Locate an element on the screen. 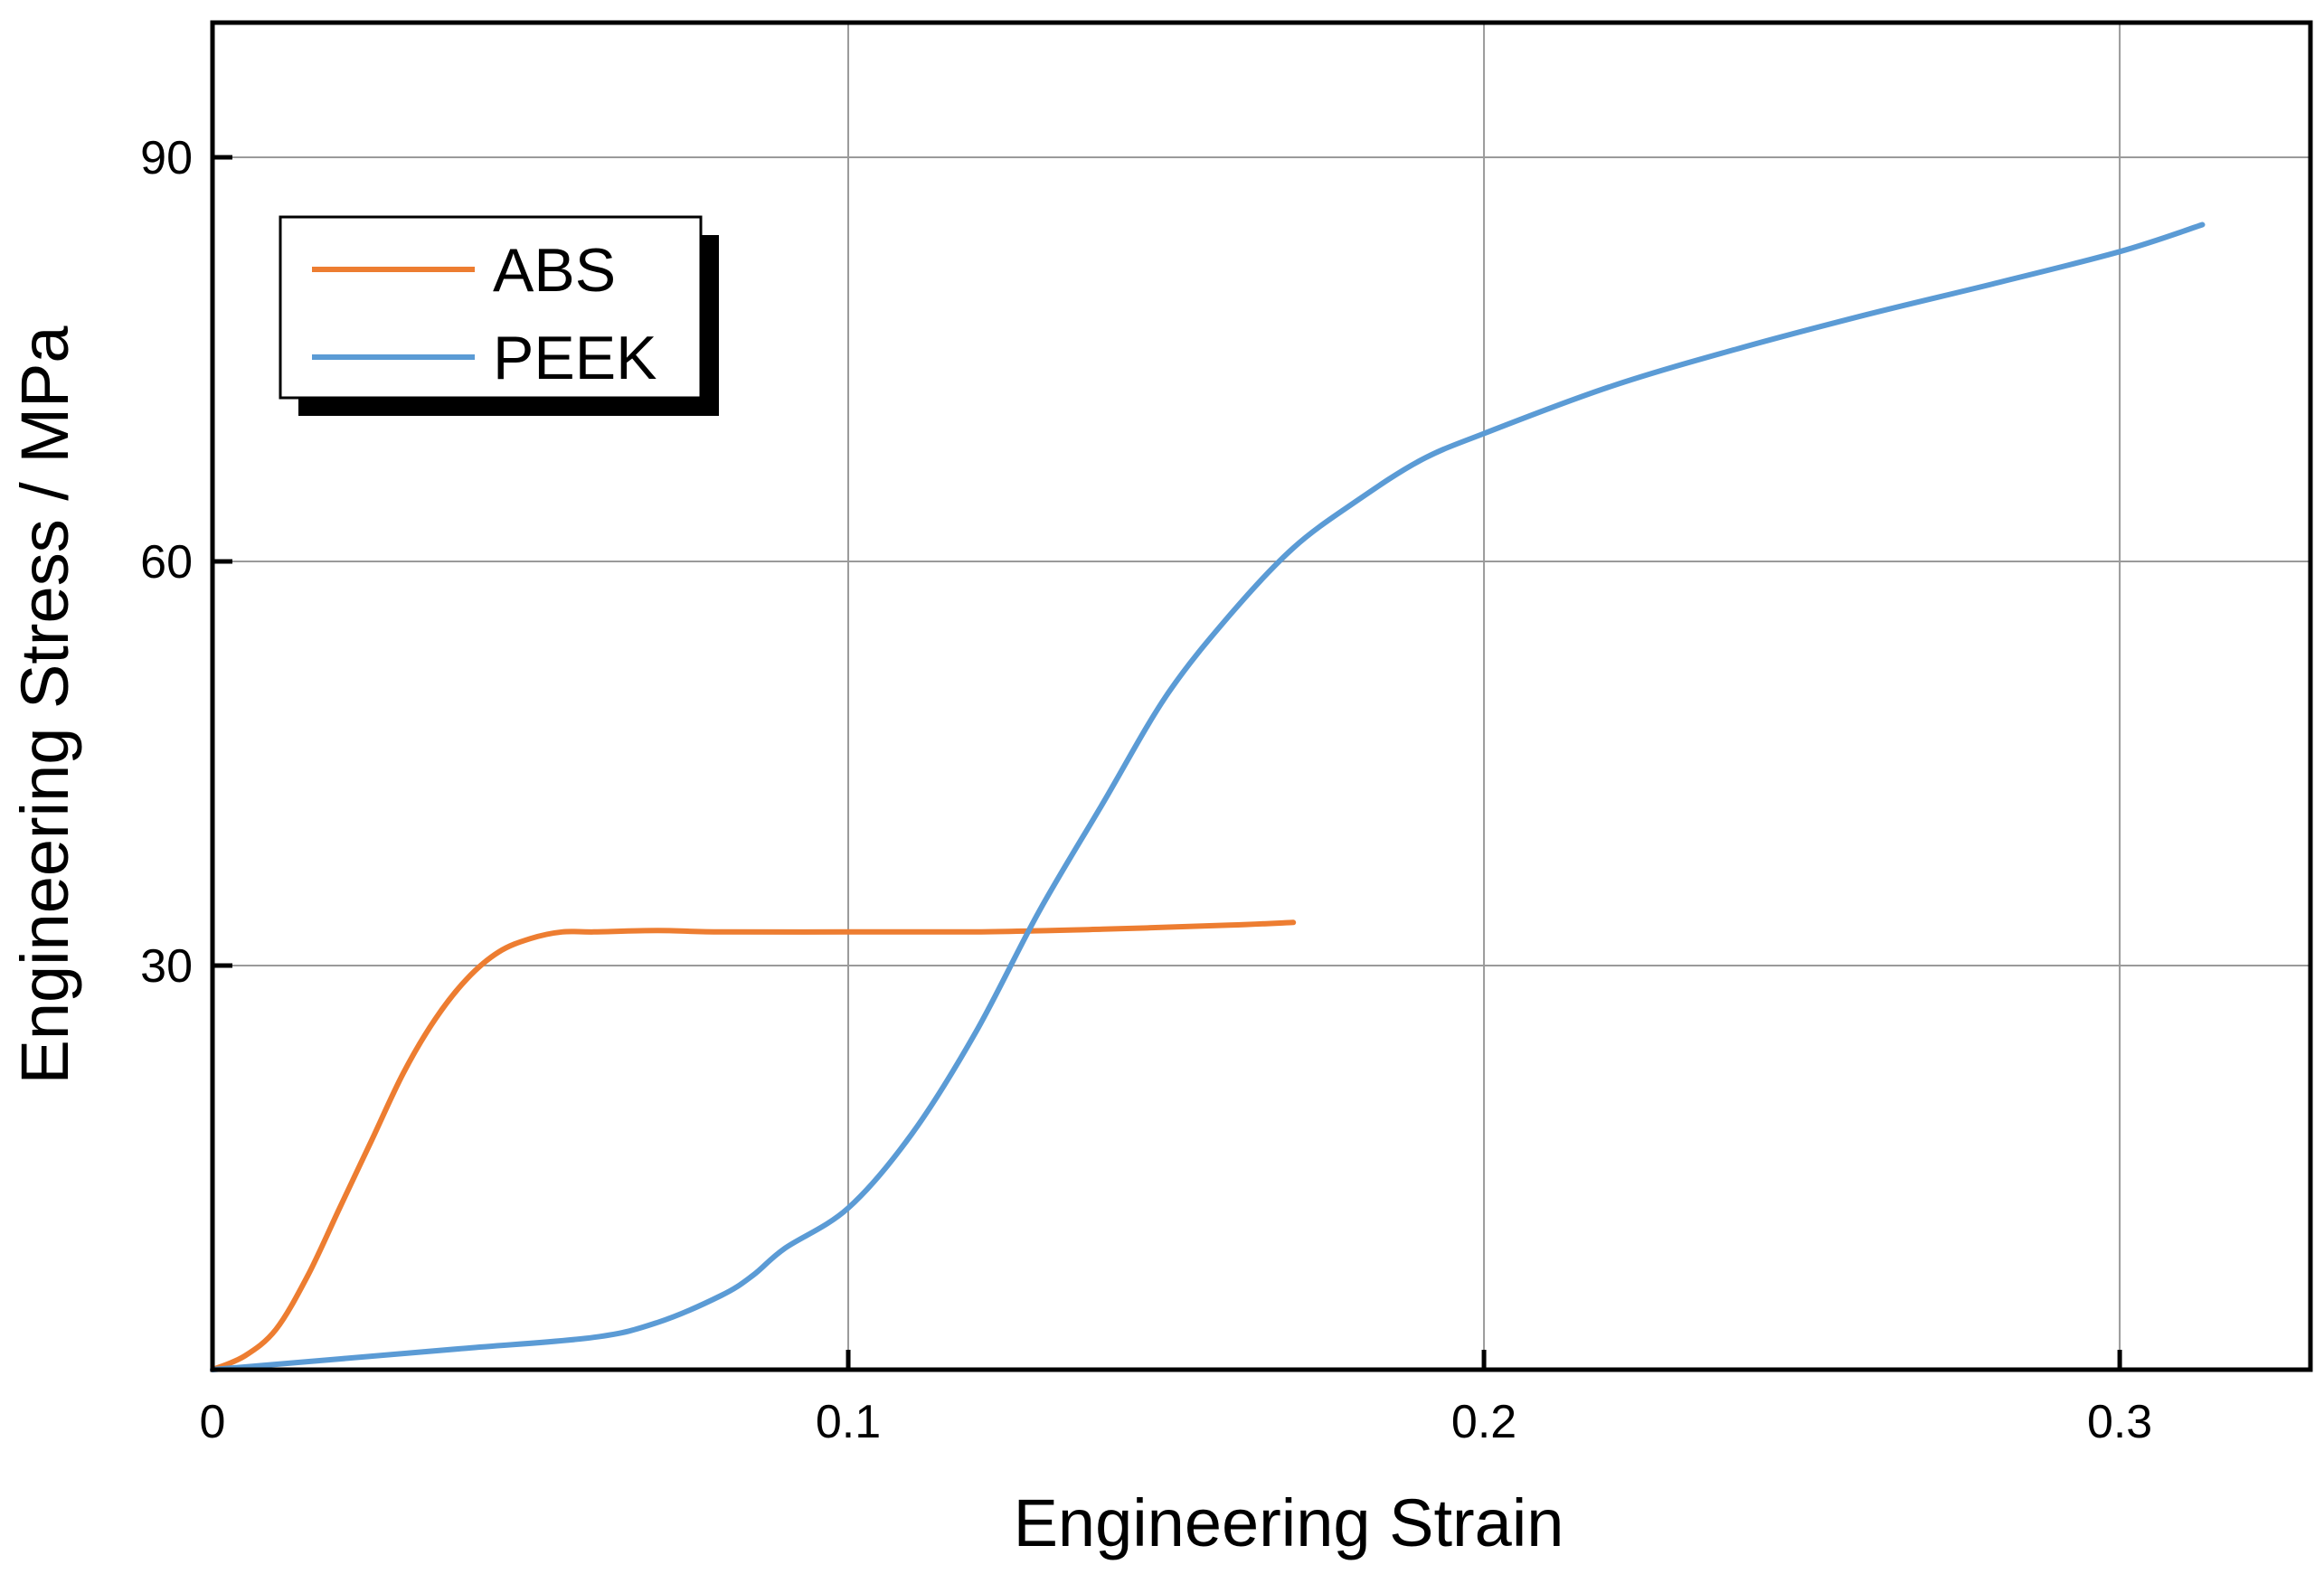 Image resolution: width=2324 pixels, height=1574 pixels. y-axis-title: Engineering Stress / MPa is located at coordinates (45, 705).